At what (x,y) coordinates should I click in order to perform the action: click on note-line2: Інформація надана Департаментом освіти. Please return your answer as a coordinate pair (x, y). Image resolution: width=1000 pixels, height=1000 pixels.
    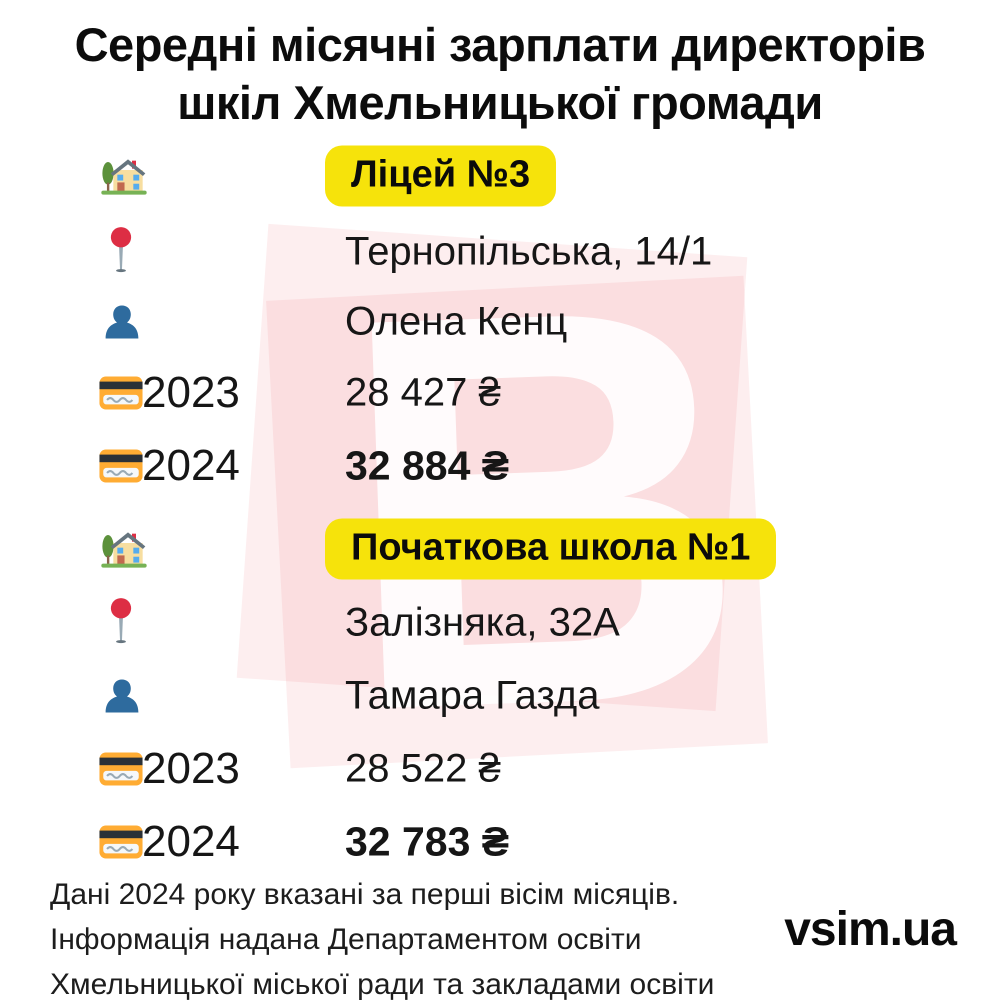
    Looking at the image, I should click on (346, 939).